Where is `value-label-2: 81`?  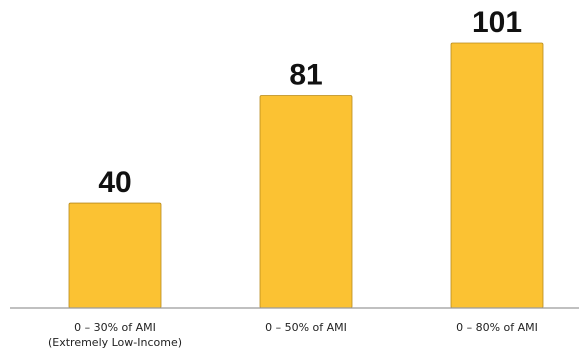 value-label-2: 81 is located at coordinates (305, 74).